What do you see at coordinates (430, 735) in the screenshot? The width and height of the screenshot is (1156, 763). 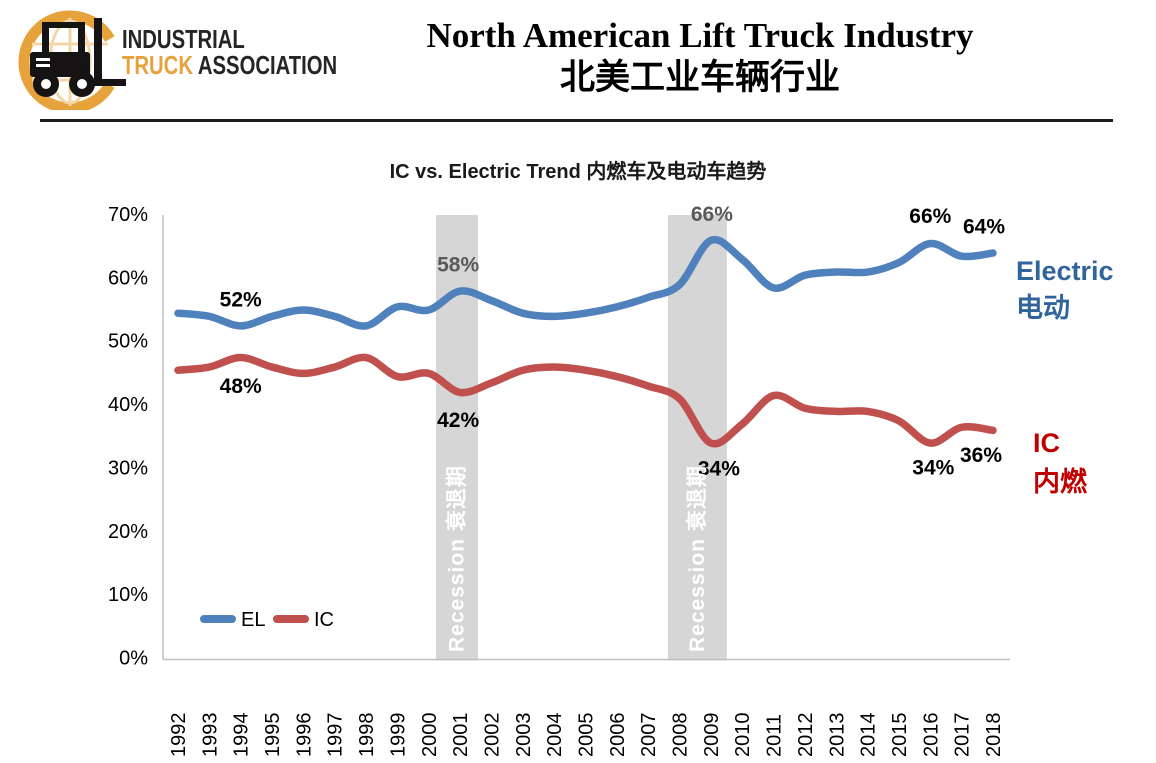 I see `x-tick-label: 2000` at bounding box center [430, 735].